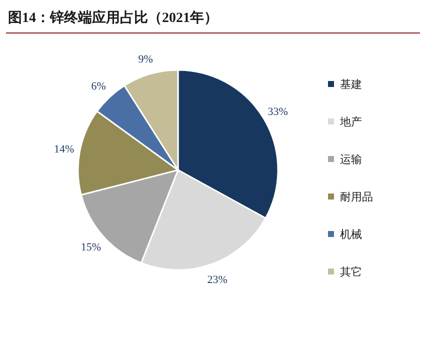  I want to click on data-label: 6%, so click(98, 86).